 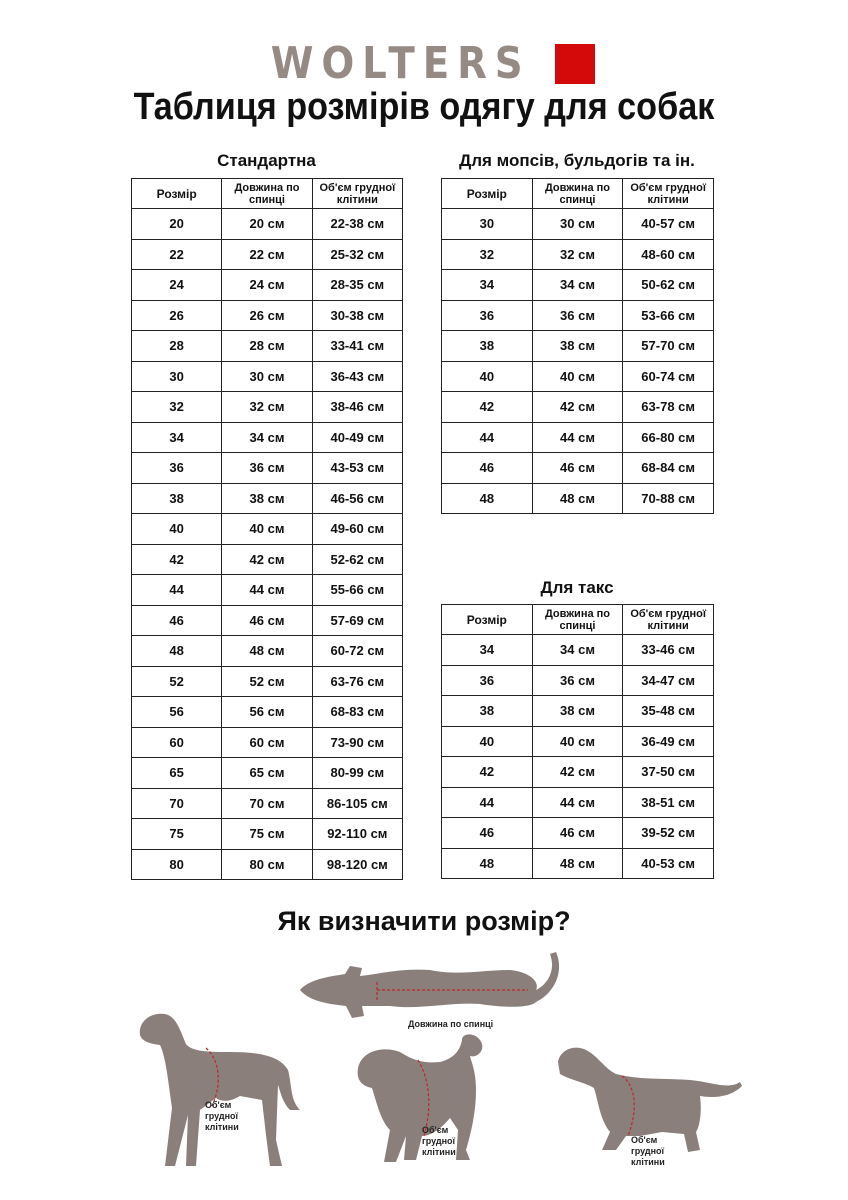 What do you see at coordinates (430, 985) in the screenshot?
I see `dog-top-view-silhouette` at bounding box center [430, 985].